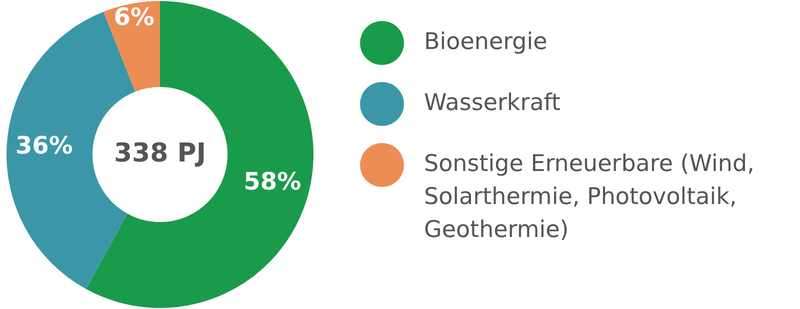 Image resolution: width=800 pixels, height=309 pixels. I want to click on data-label: 36%, so click(44, 145).